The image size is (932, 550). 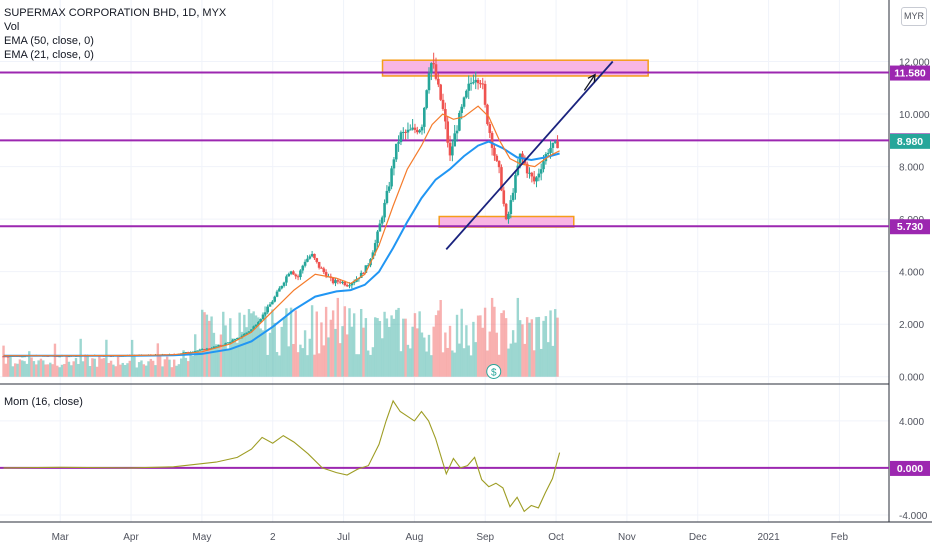 What do you see at coordinates (698, 537) in the screenshot?
I see `time-tick-label: Dec` at bounding box center [698, 537].